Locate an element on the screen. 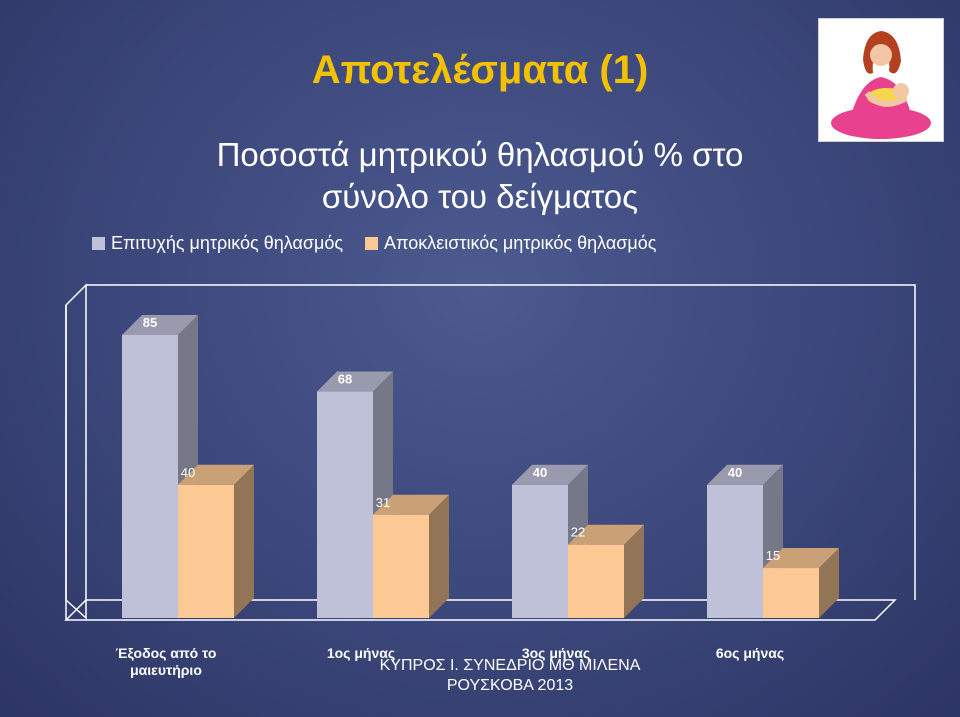 The width and height of the screenshot is (960, 717). bar-top-s1-c1 is located at coordinates (411, 504).